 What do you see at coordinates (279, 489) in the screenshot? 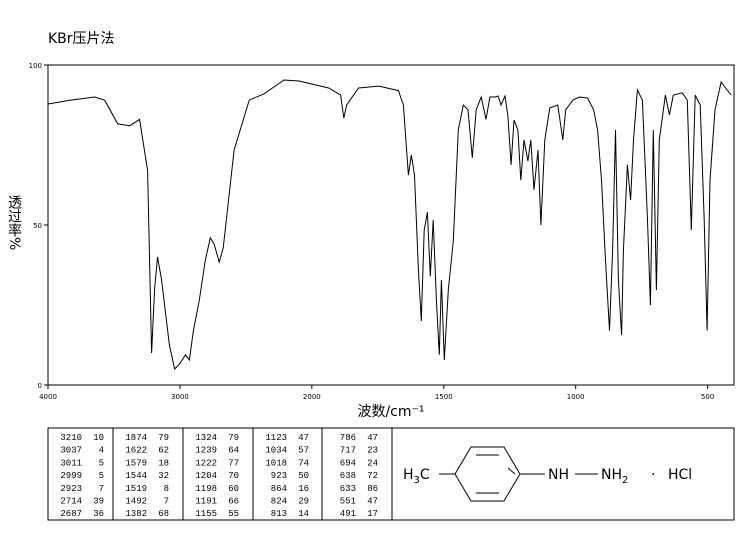
I see `peak-wavenumber: 864` at bounding box center [279, 489].